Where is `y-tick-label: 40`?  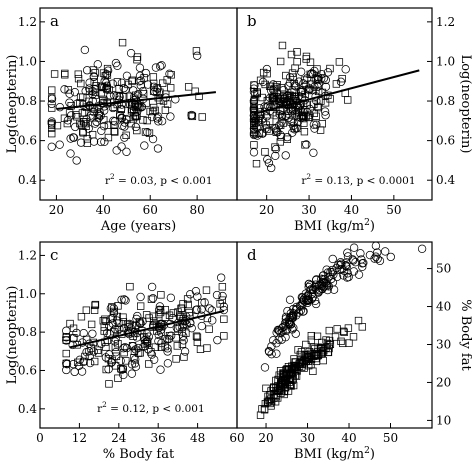 y-tick-label: 40 is located at coordinates (443, 307).